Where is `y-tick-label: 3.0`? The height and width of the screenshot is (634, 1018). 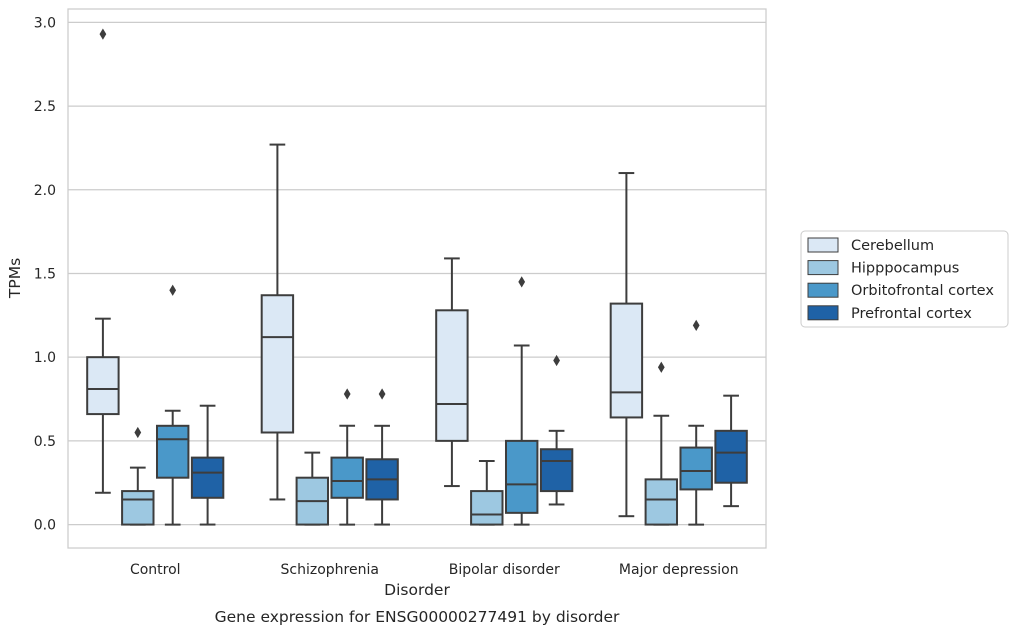
y-tick-label: 3.0 is located at coordinates (45, 23).